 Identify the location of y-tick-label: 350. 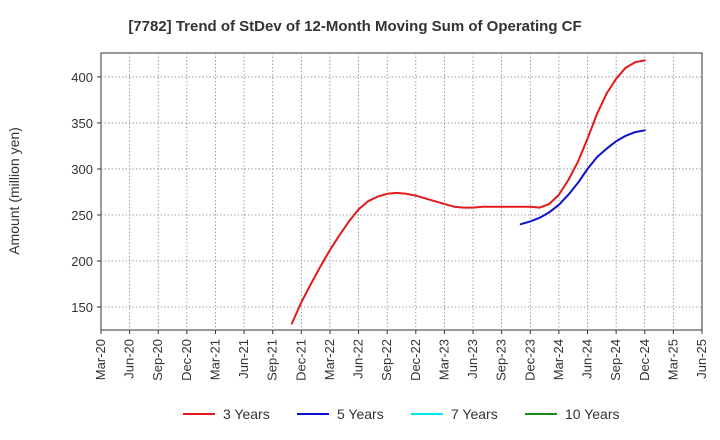
(82, 123).